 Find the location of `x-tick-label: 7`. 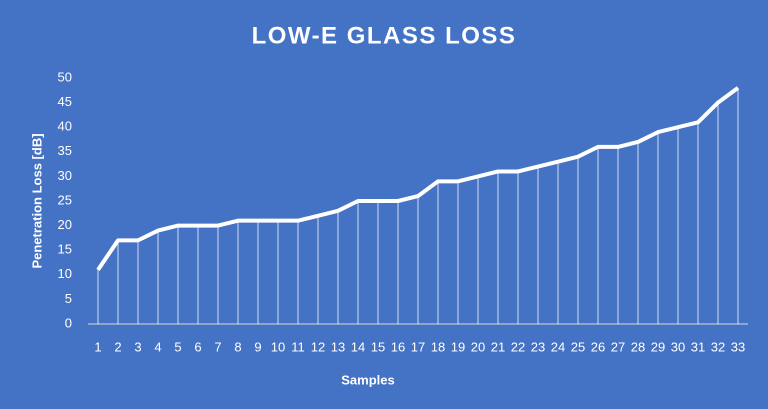

x-tick-label: 7 is located at coordinates (217, 346).